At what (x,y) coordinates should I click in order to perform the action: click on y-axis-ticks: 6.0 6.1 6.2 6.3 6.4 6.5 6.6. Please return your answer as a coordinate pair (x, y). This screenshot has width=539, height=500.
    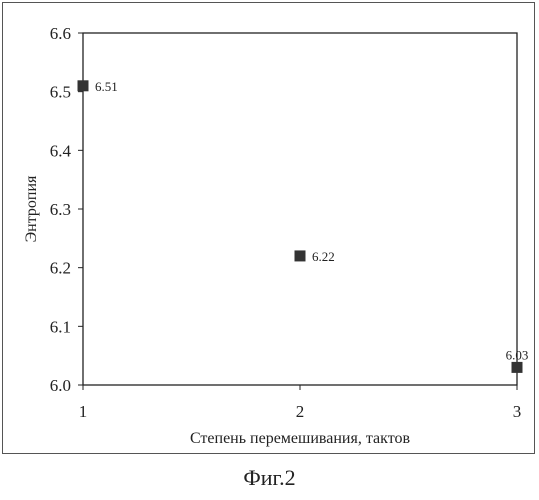
    Looking at the image, I should click on (66, 209).